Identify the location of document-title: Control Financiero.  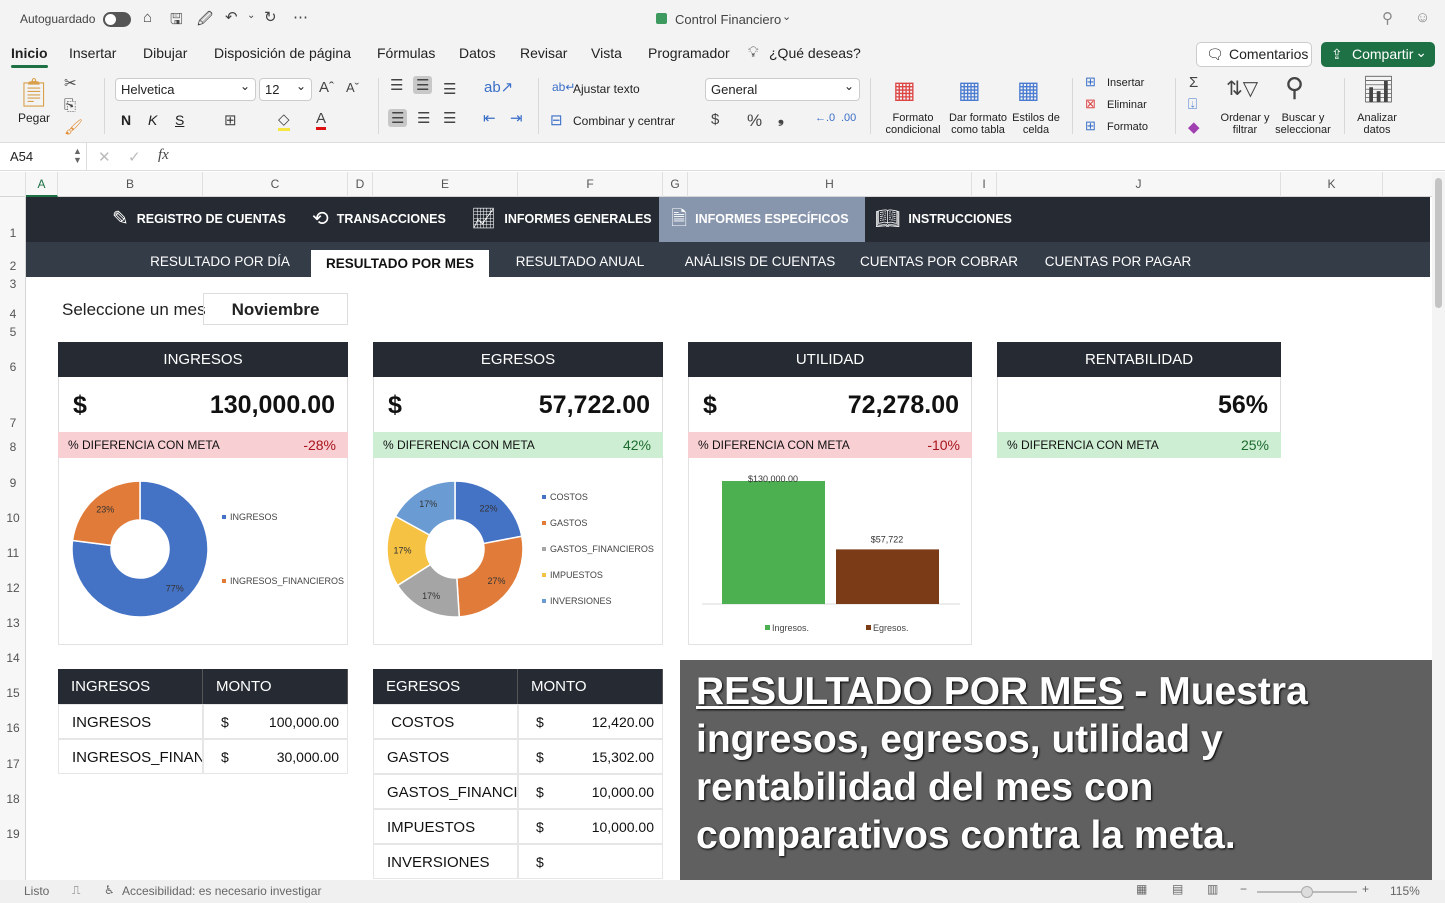
(728, 19).